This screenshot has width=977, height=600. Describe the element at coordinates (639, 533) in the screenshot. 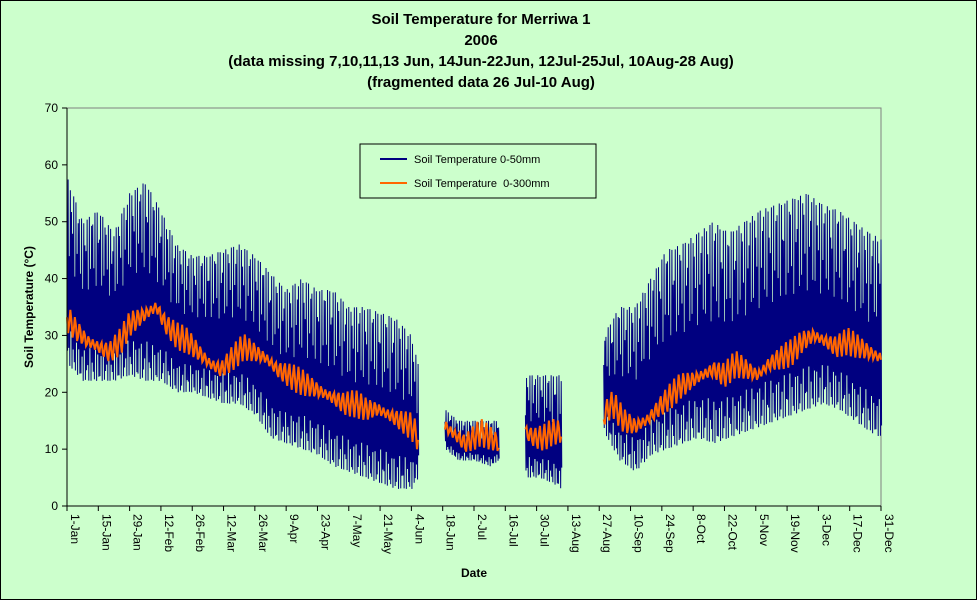

I see `x-tick-label: 10-Sep` at that location.